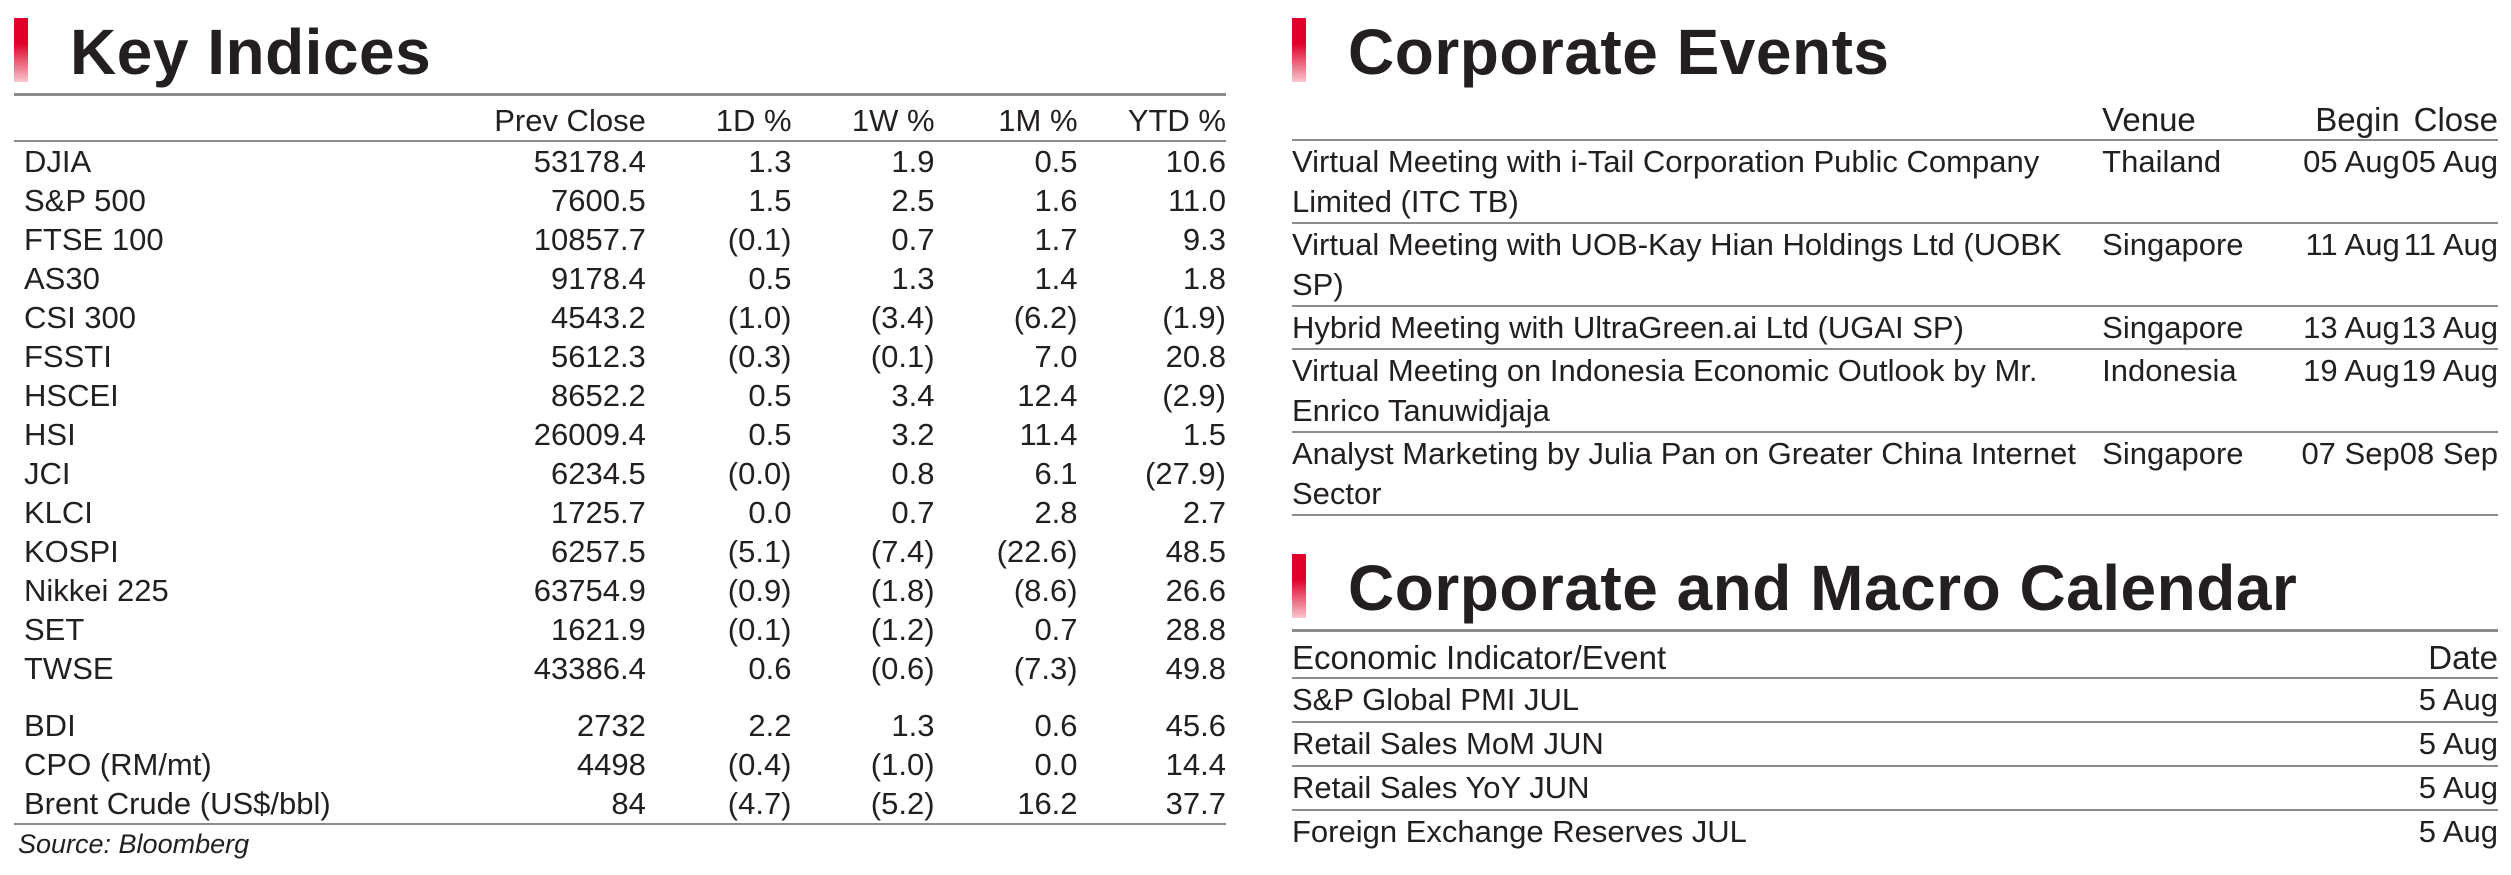 Image resolution: width=2511 pixels, height=875 pixels. What do you see at coordinates (759, 551) in the screenshot?
I see `value-d1: (5.1)` at bounding box center [759, 551].